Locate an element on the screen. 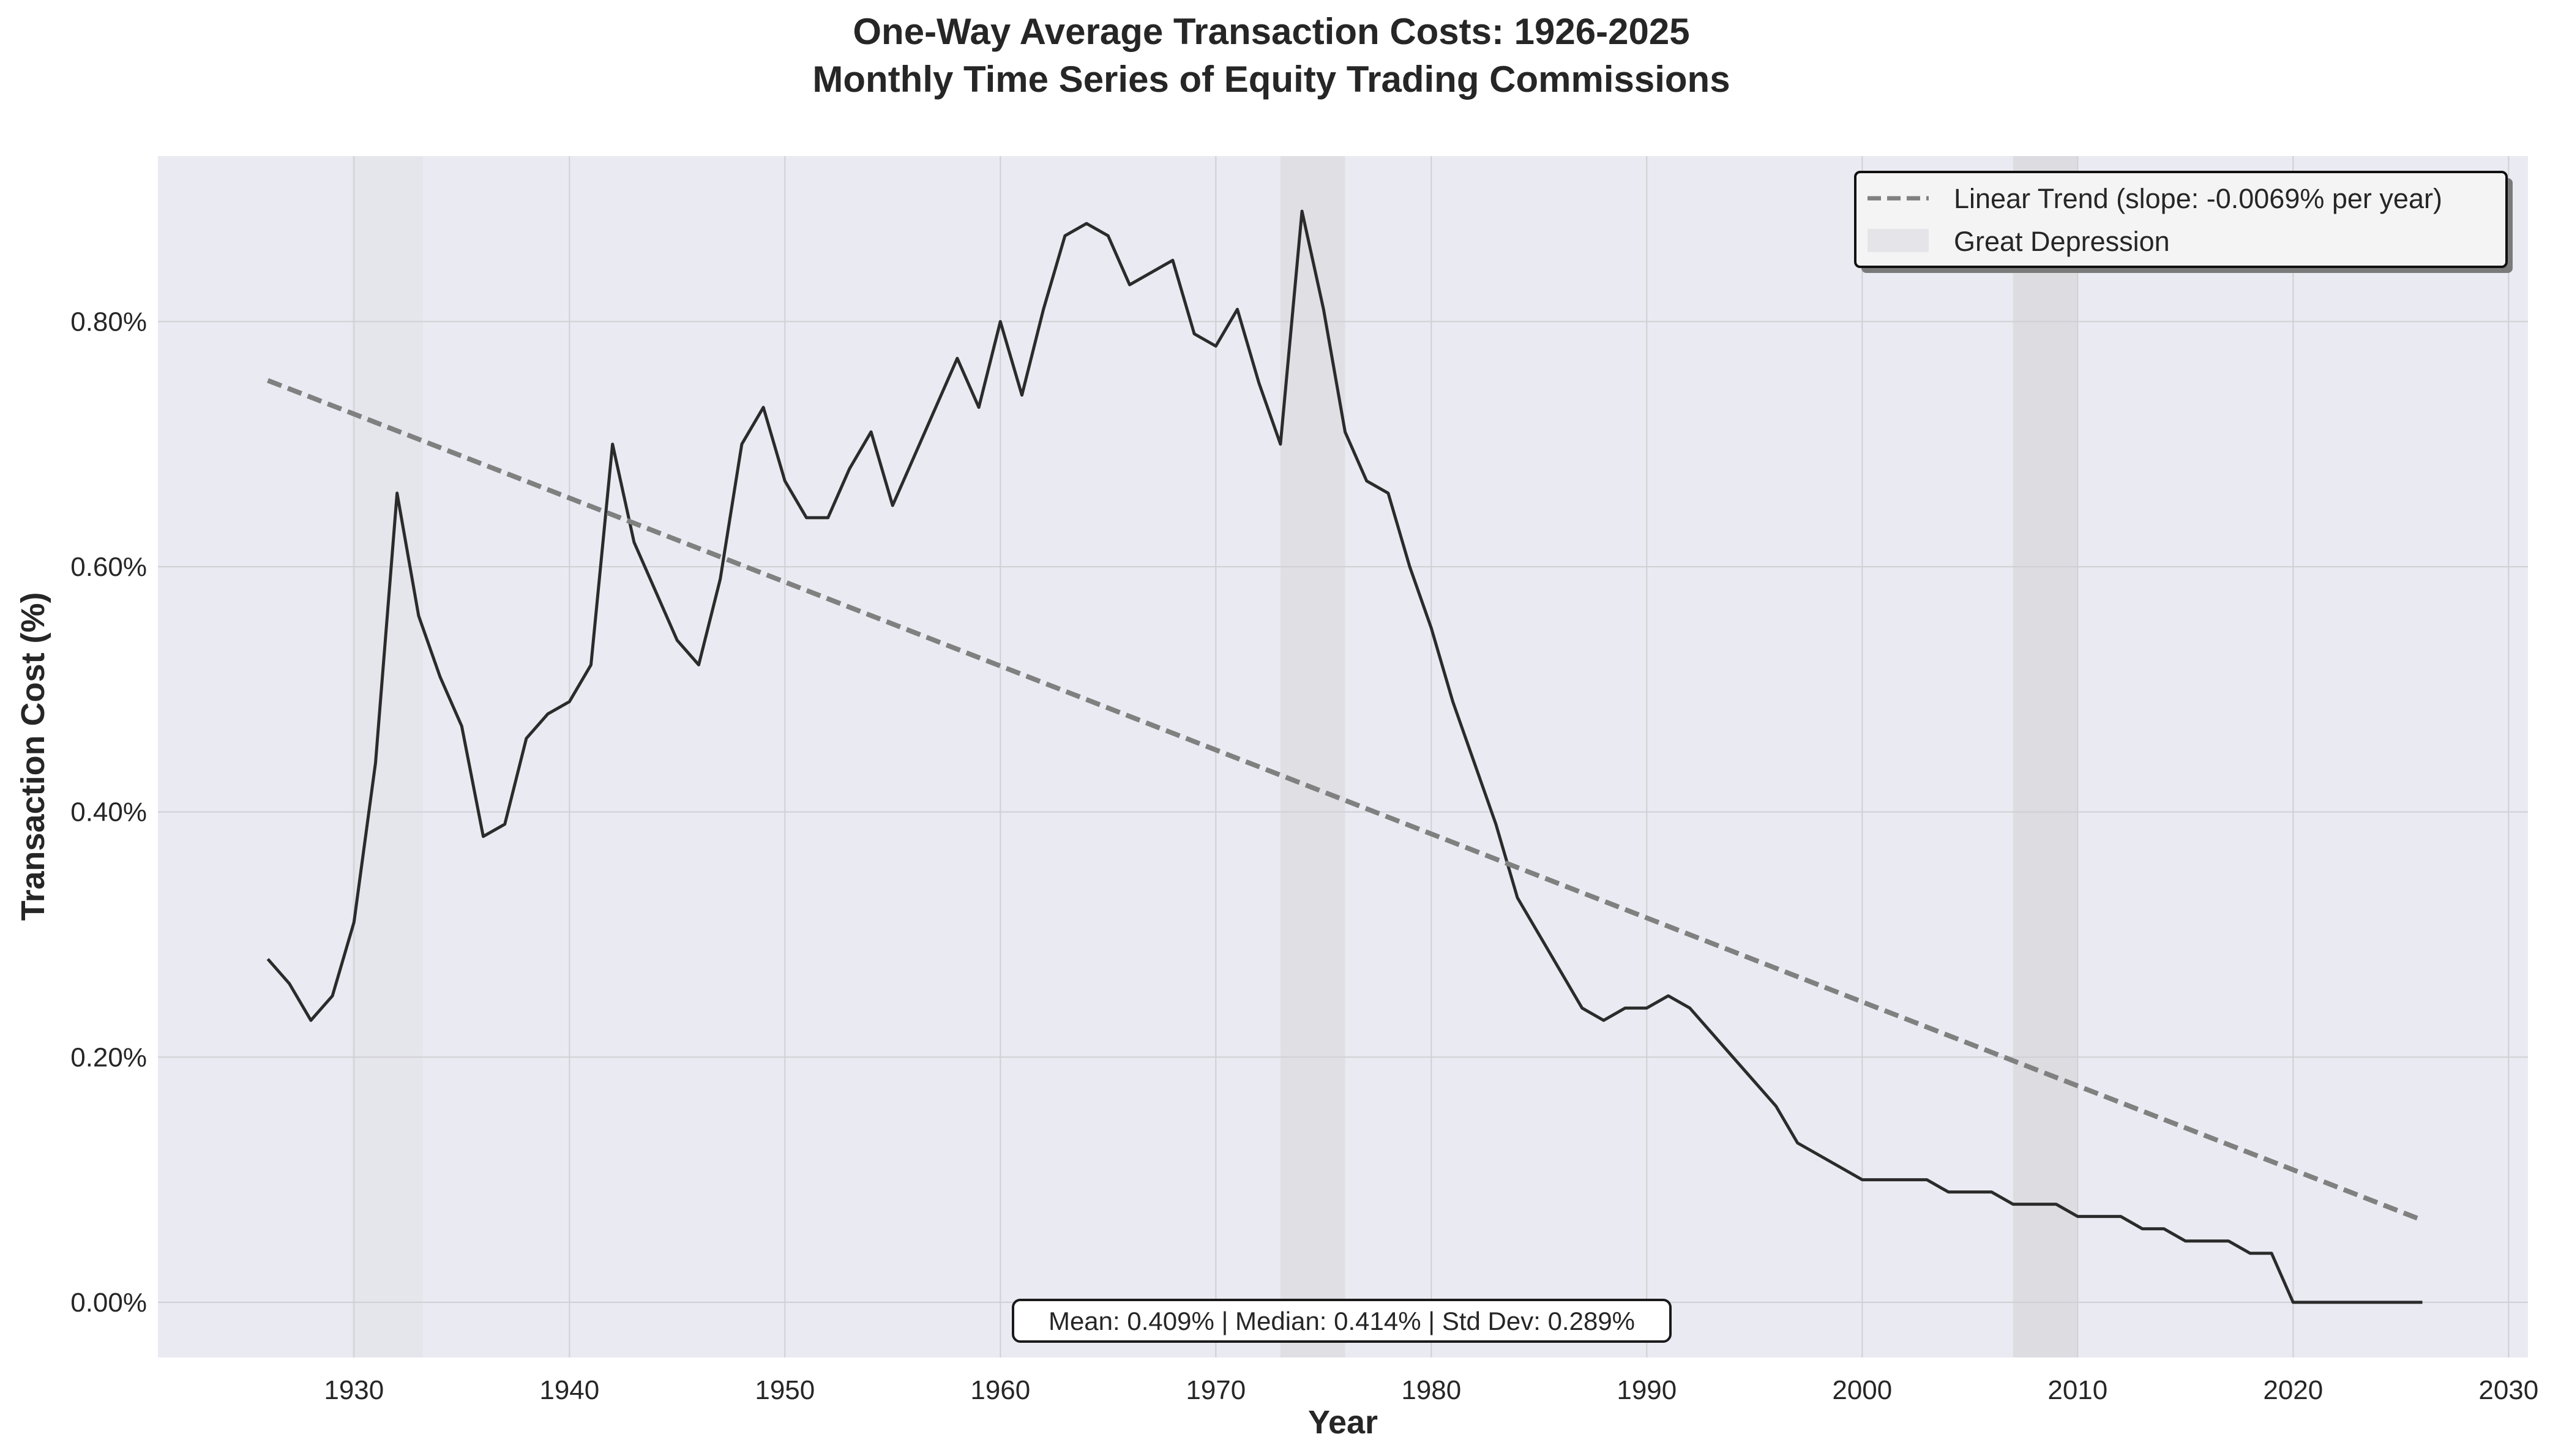  y-tick-labels: 0.00% 0.20% 0.40% 0.60% 0.80% is located at coordinates (109, 812).